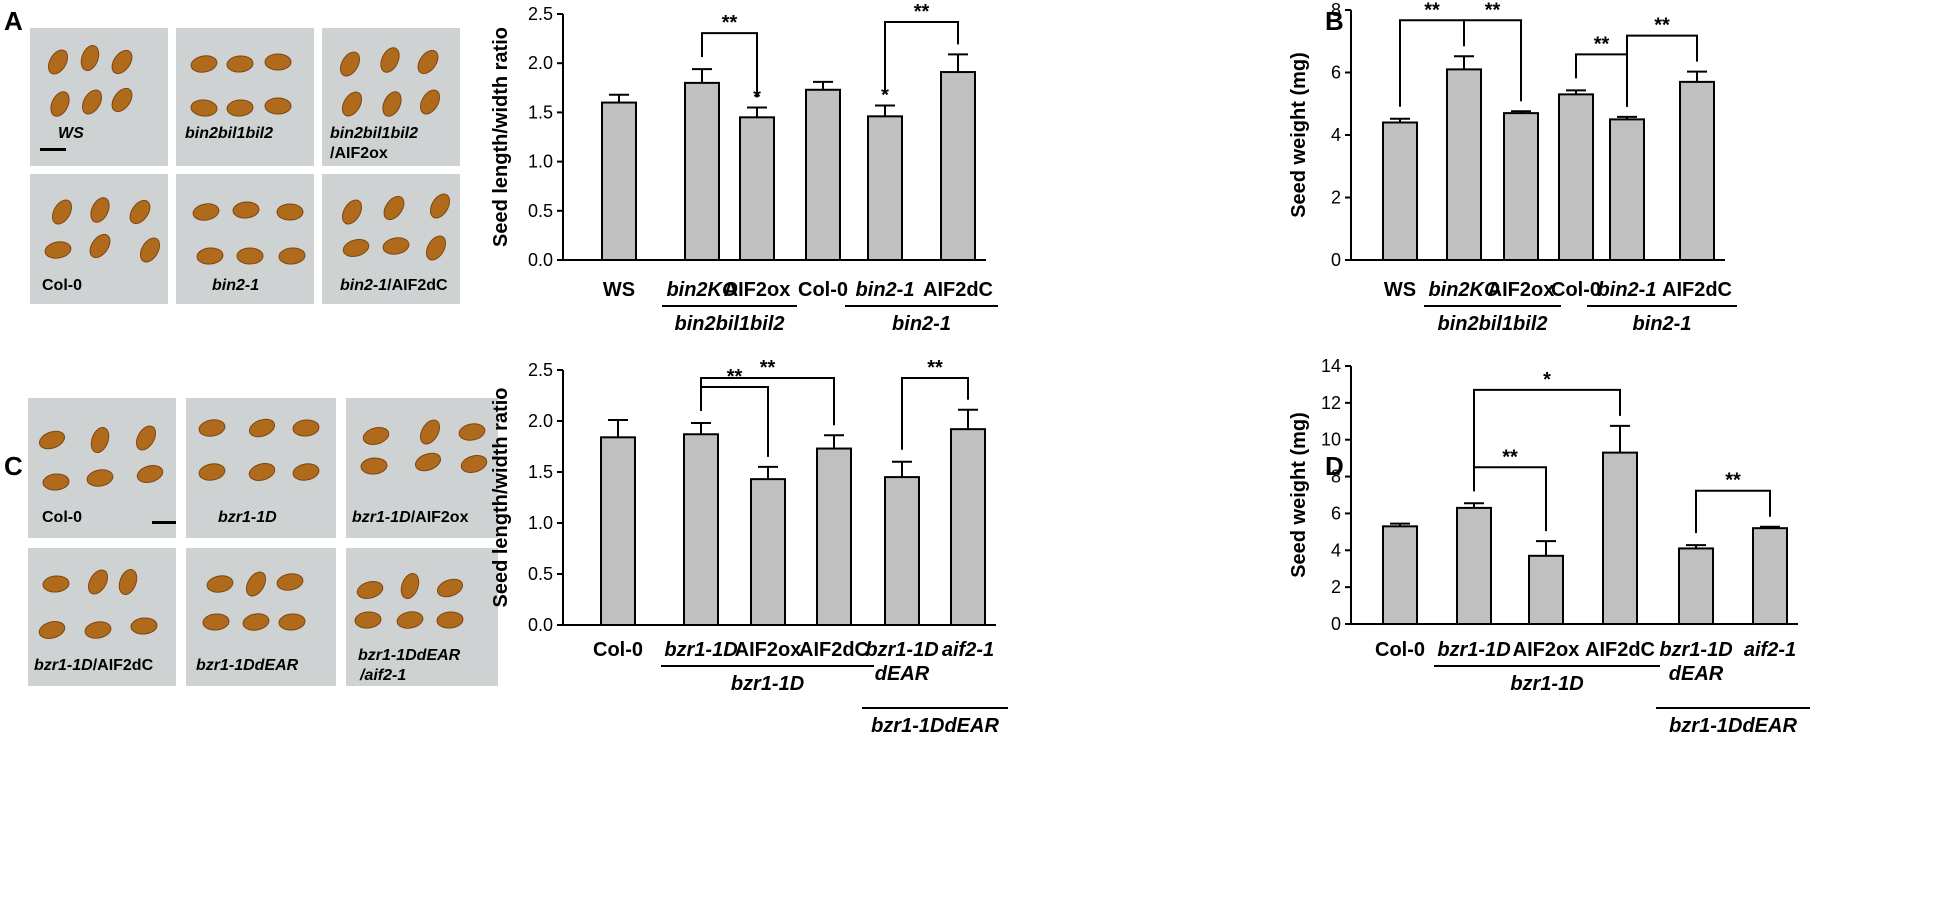  I want to click on y-tick-label: 2, so click(1336, 587).